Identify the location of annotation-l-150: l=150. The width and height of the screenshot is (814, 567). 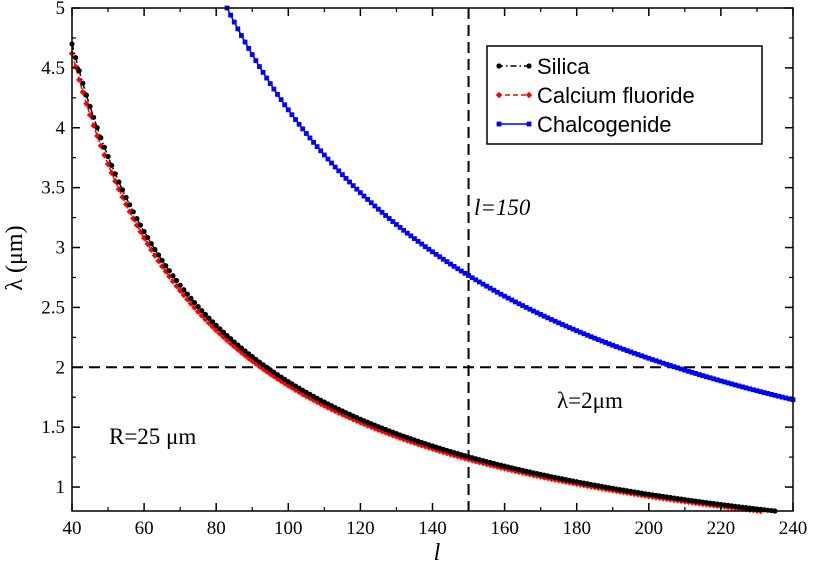
(502, 207).